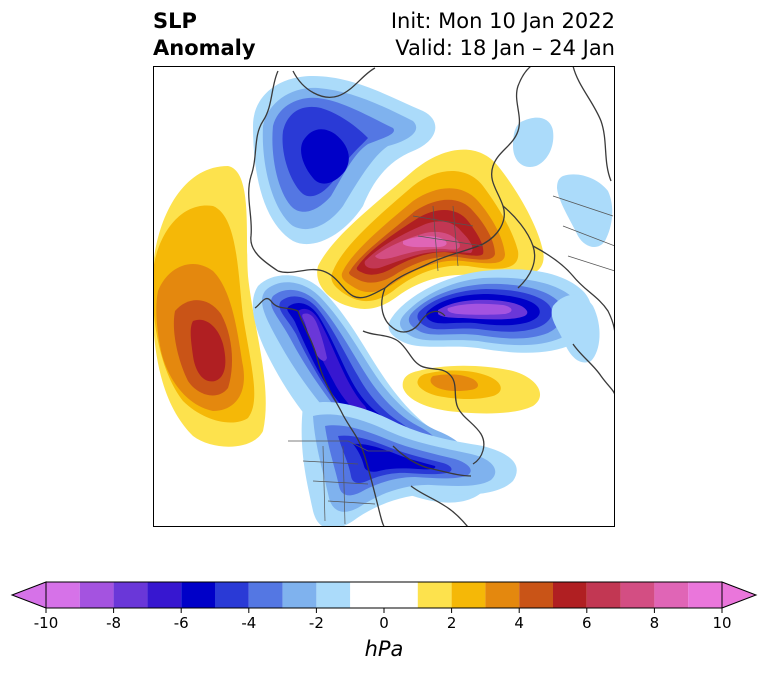  What do you see at coordinates (344, 160) in the screenshot?
I see `siberia-low-anomaly` at bounding box center [344, 160].